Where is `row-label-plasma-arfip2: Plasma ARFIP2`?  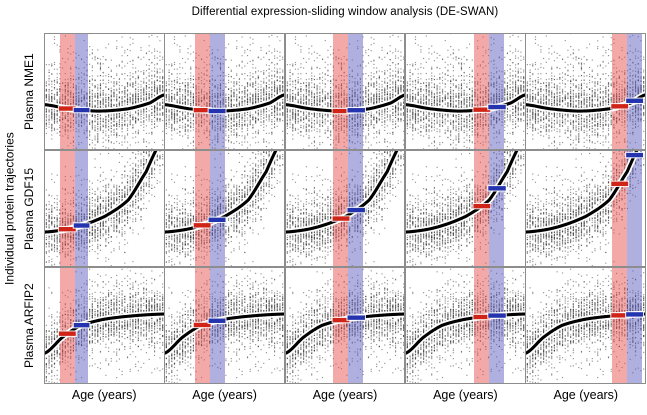 row-label-plasma-arfip2: Plasma ARFIP2 is located at coordinates (29, 325).